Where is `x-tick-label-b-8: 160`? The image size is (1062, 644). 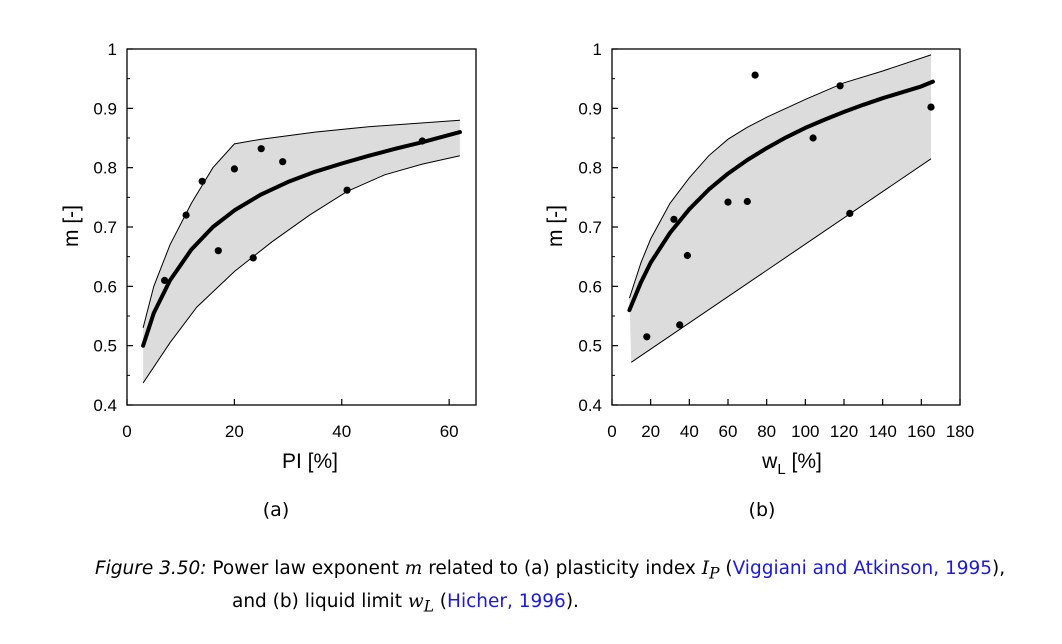
x-tick-label-b-8: 160 is located at coordinates (921, 431).